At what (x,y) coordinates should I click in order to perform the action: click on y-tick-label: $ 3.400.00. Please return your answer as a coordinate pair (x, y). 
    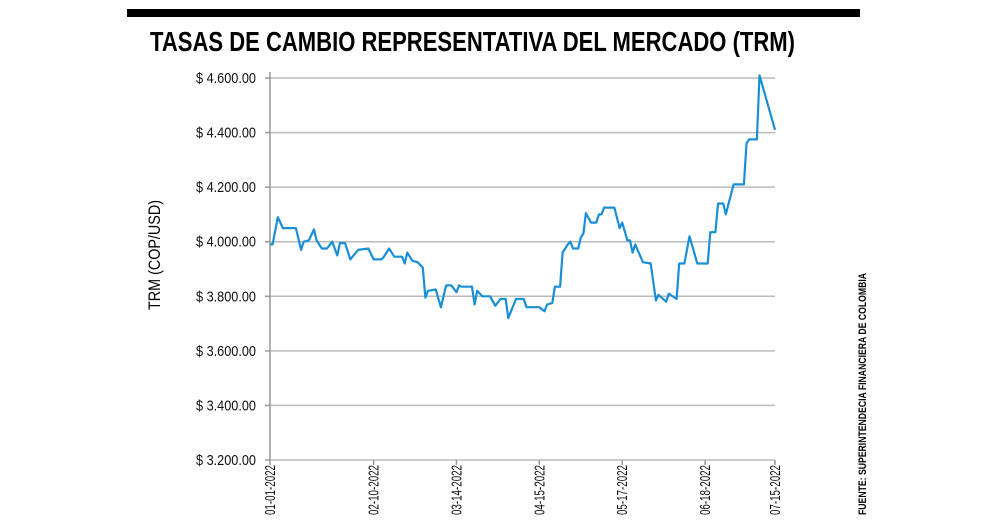
    Looking at the image, I should click on (226, 405).